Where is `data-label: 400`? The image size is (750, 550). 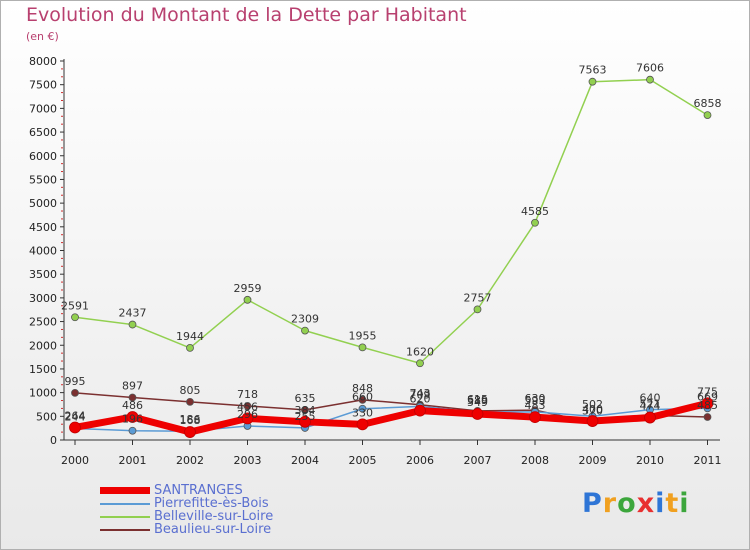 data-label: 400 is located at coordinates (592, 409).